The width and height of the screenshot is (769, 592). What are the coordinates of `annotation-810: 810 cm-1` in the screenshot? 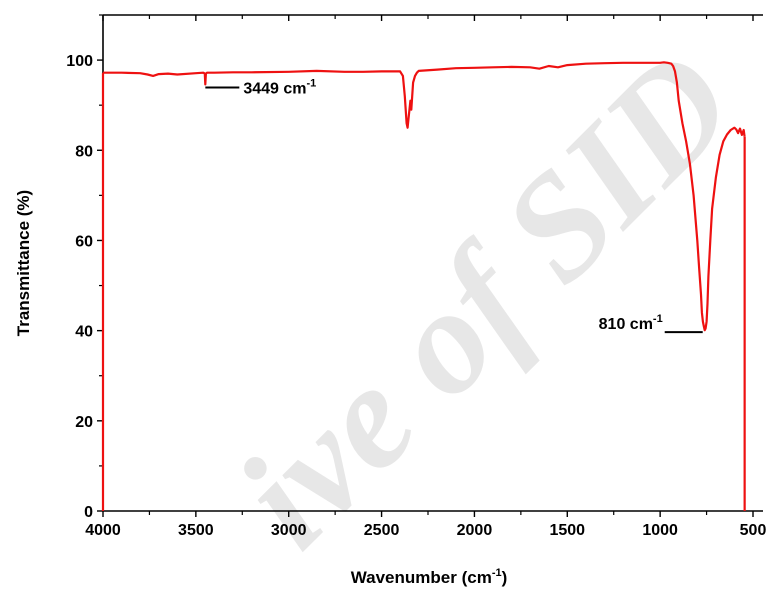 It's located at (631, 323).